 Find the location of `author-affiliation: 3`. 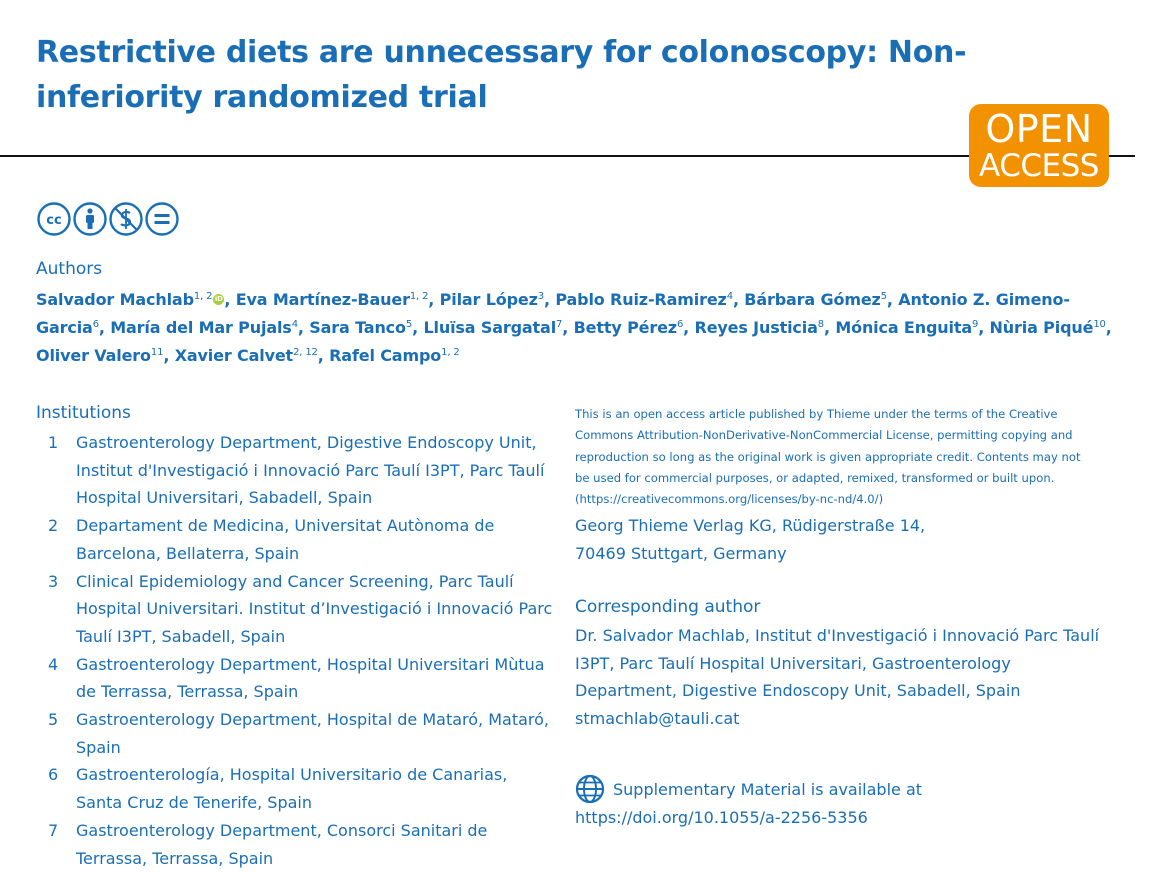

author-affiliation: 3 is located at coordinates (540, 296).